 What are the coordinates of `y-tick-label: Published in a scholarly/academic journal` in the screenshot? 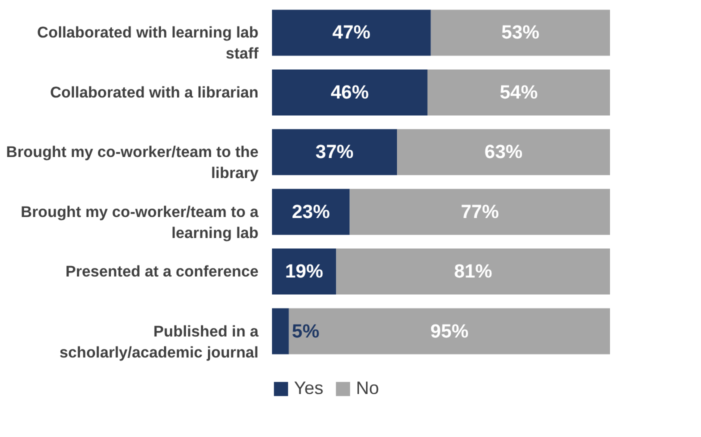 It's located at (159, 342).